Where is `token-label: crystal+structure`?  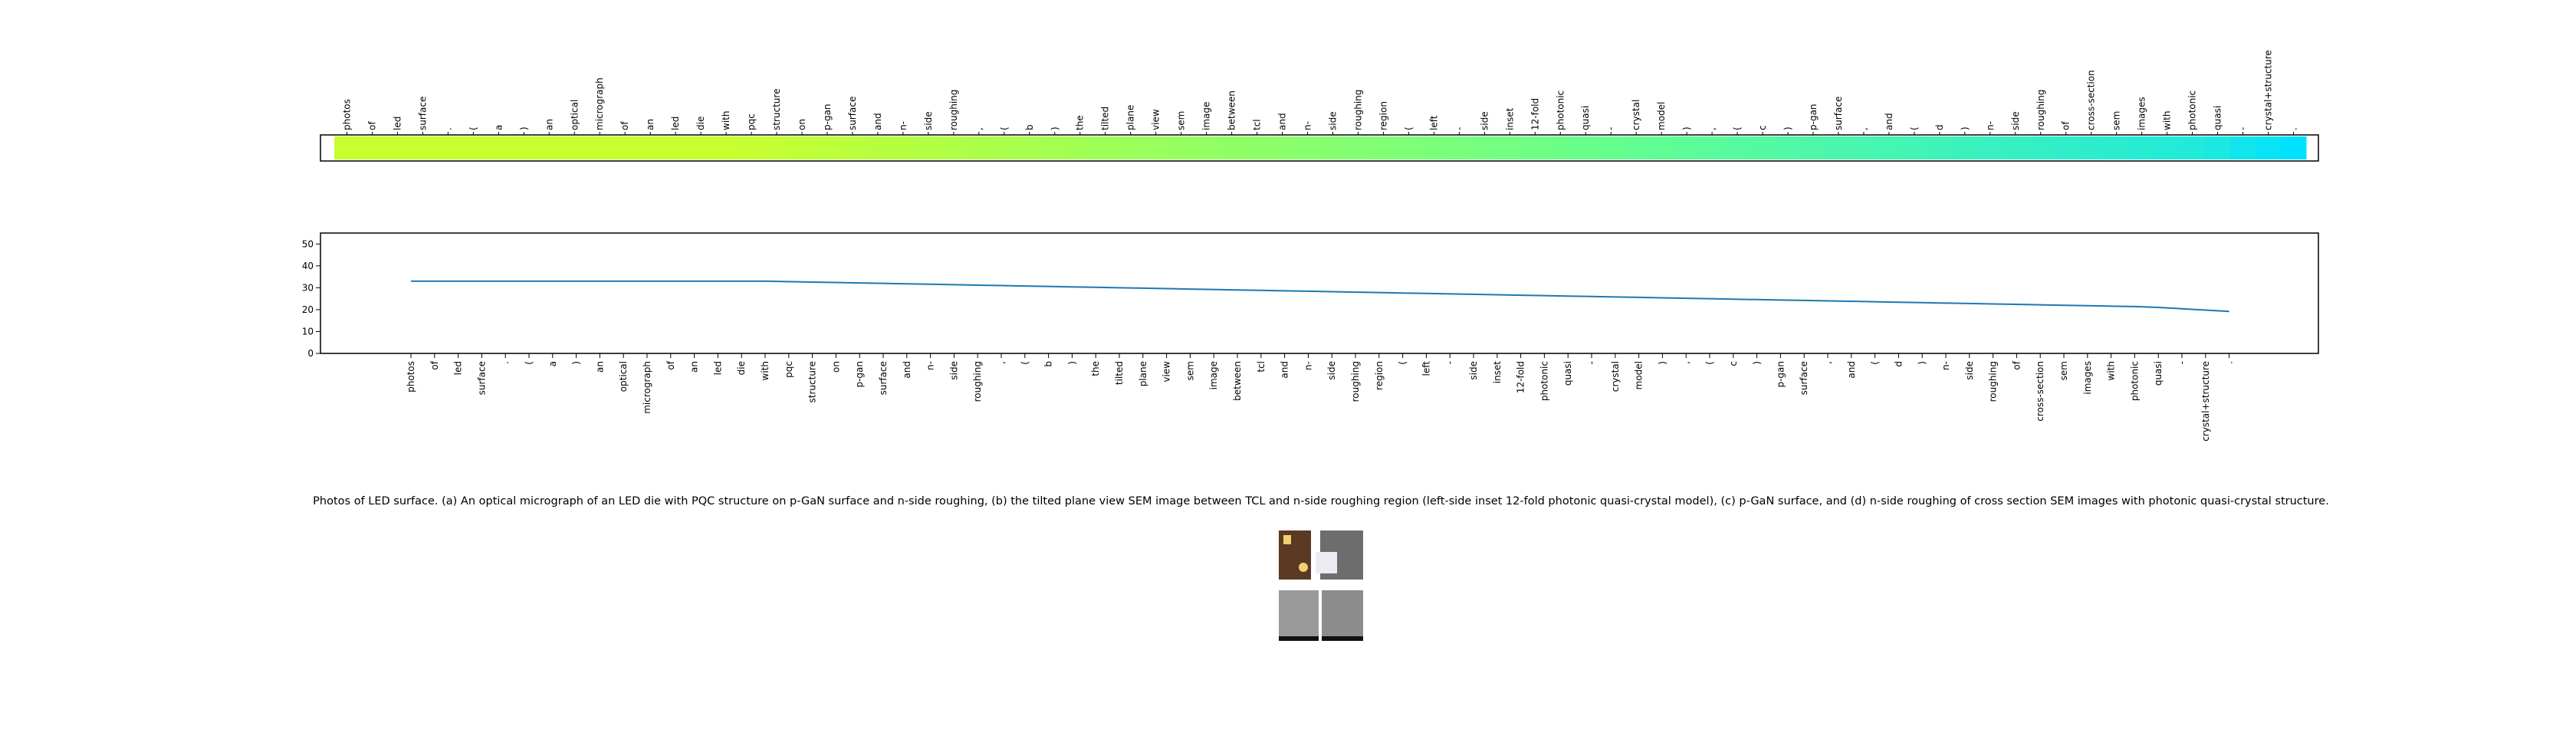
token-label: crystal+structure is located at coordinates (2269, 90).